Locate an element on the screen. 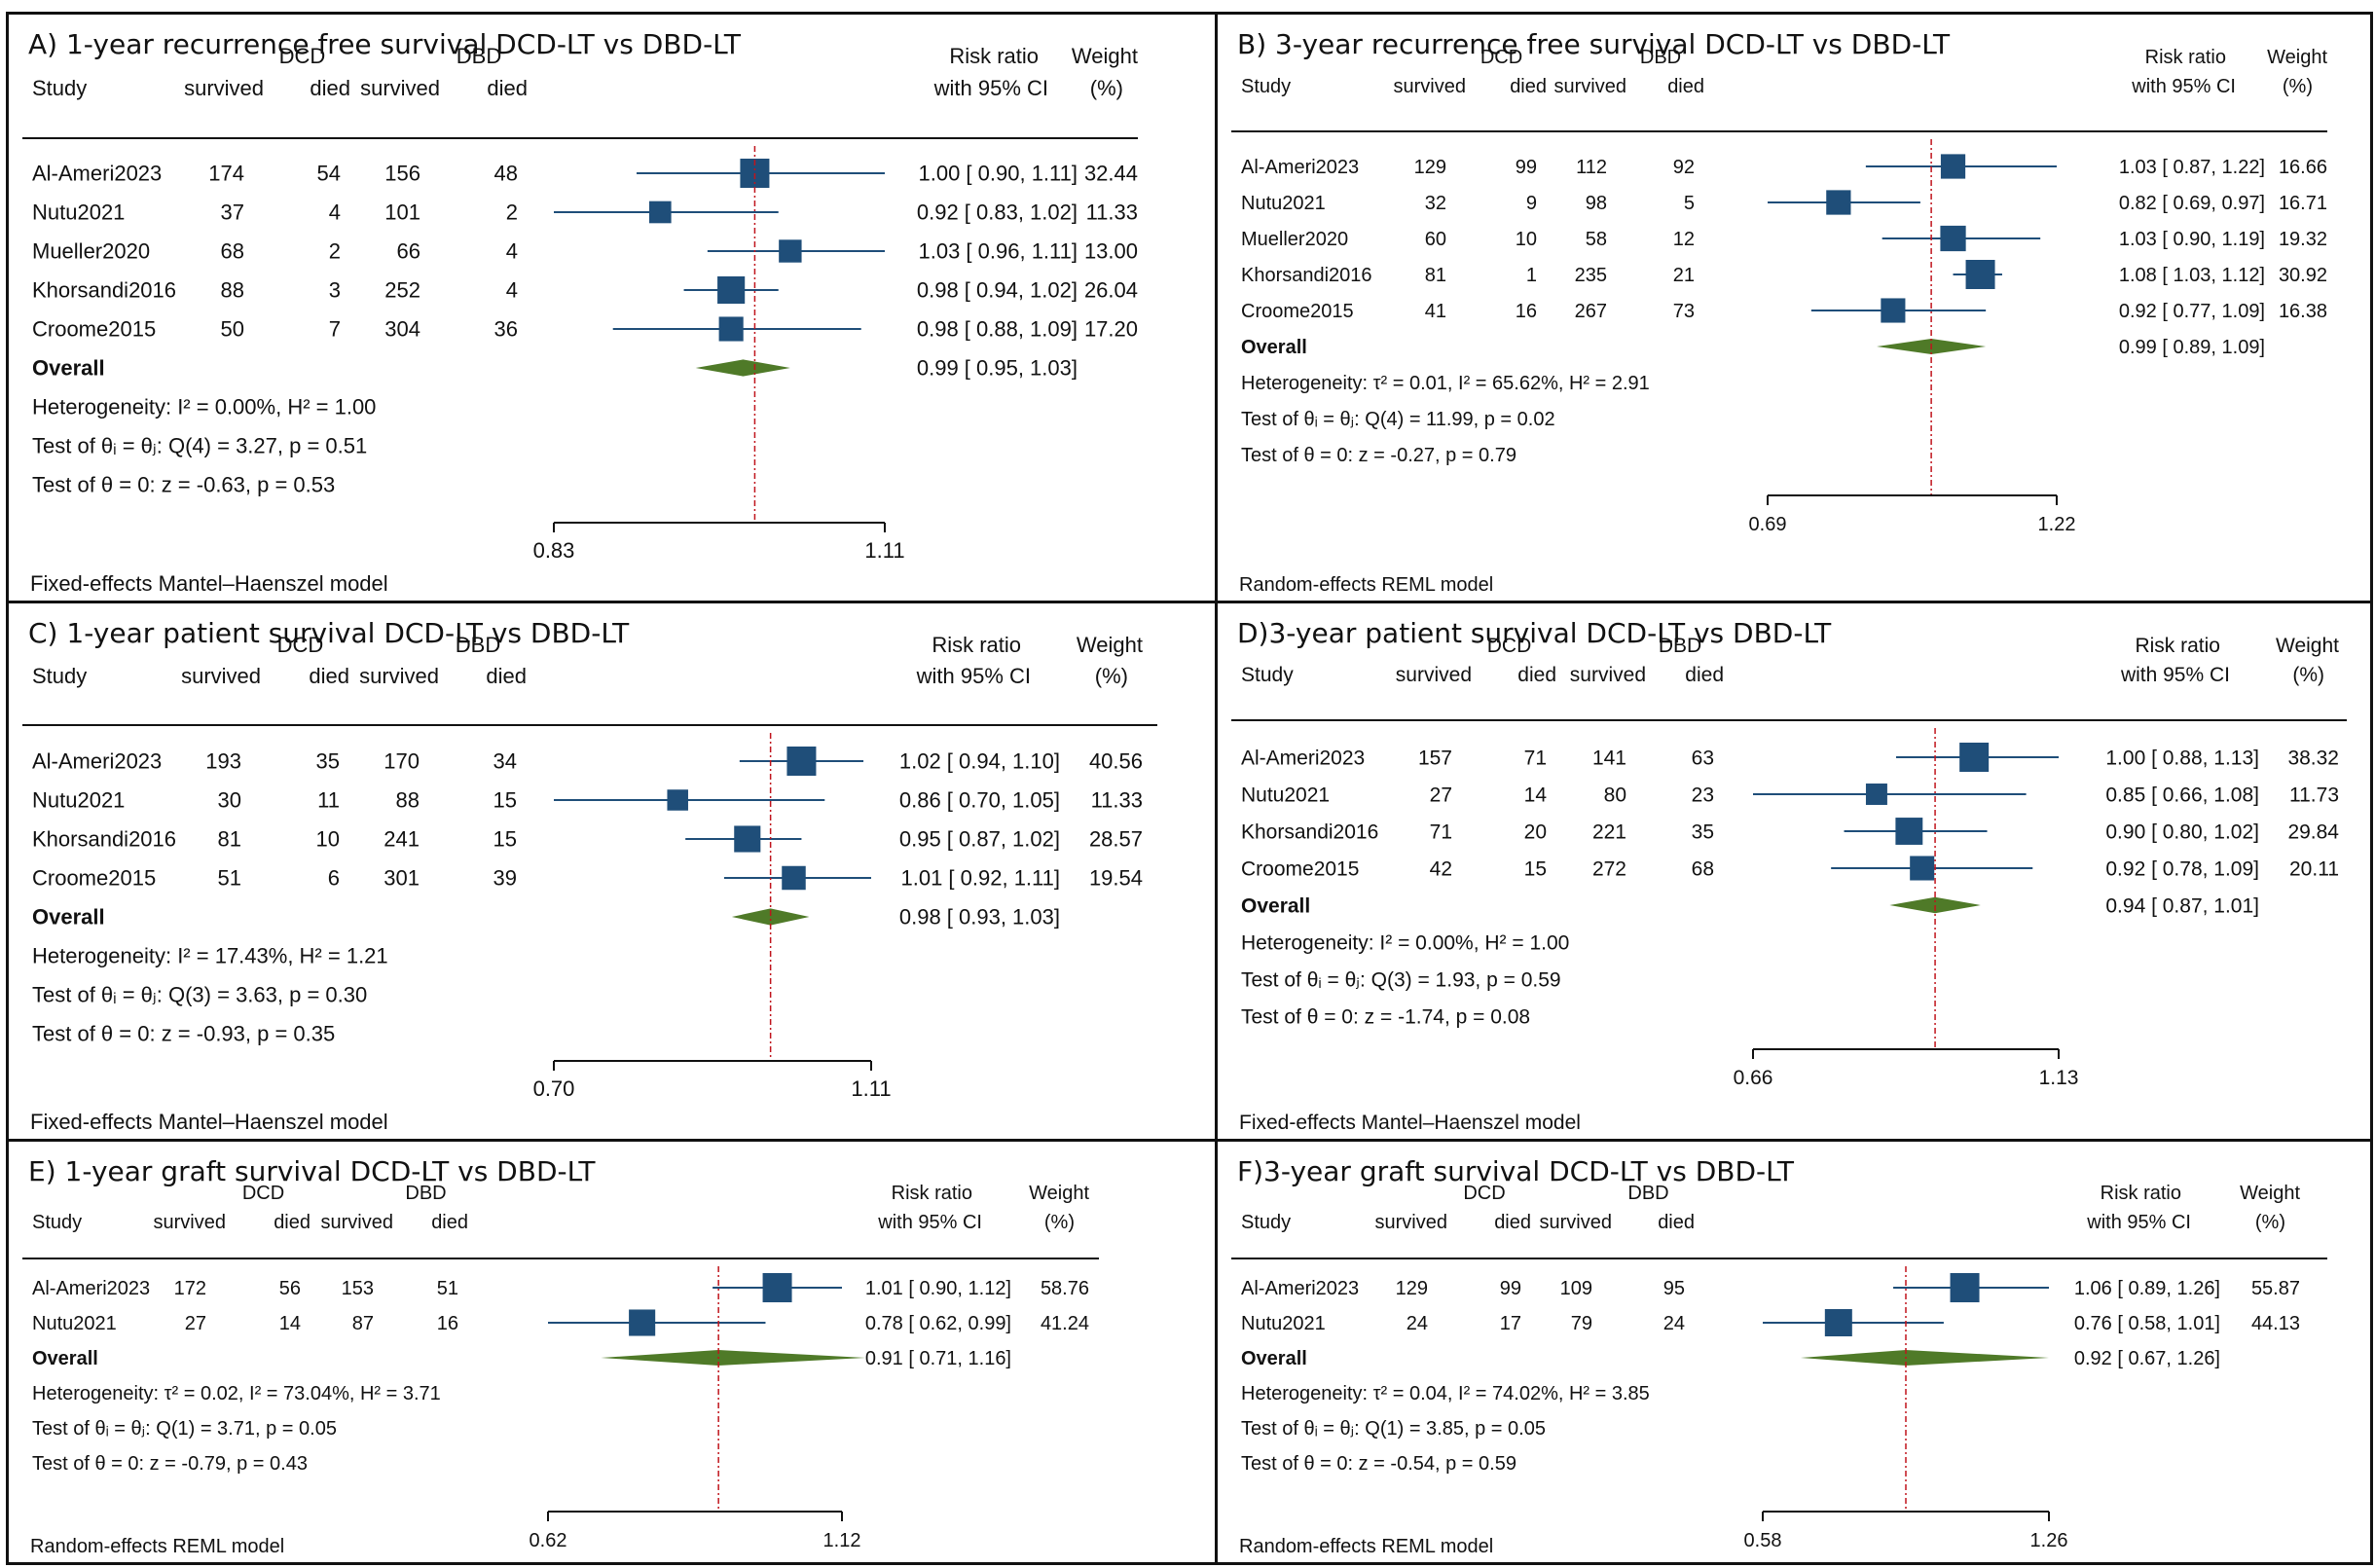  dcd-died-value: 17 is located at coordinates (1510, 1323).